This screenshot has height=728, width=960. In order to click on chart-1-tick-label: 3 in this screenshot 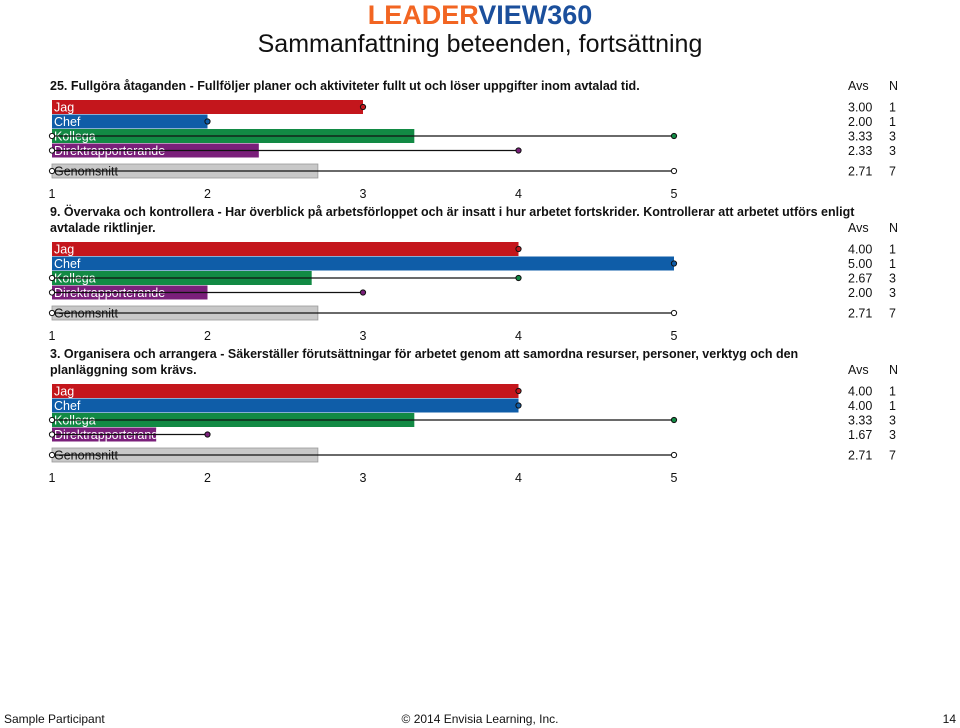, I will do `click(363, 194)`.